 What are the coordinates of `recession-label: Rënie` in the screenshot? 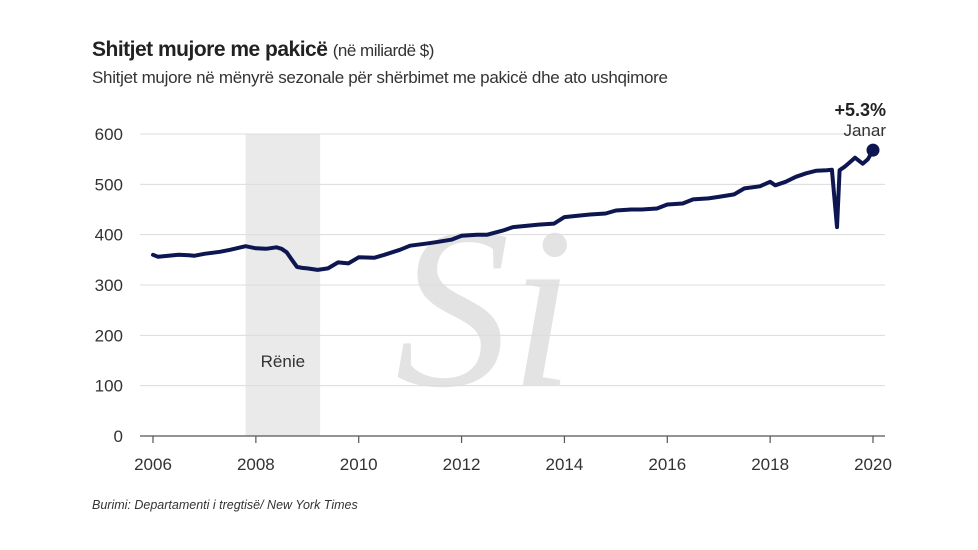 It's located at (283, 361).